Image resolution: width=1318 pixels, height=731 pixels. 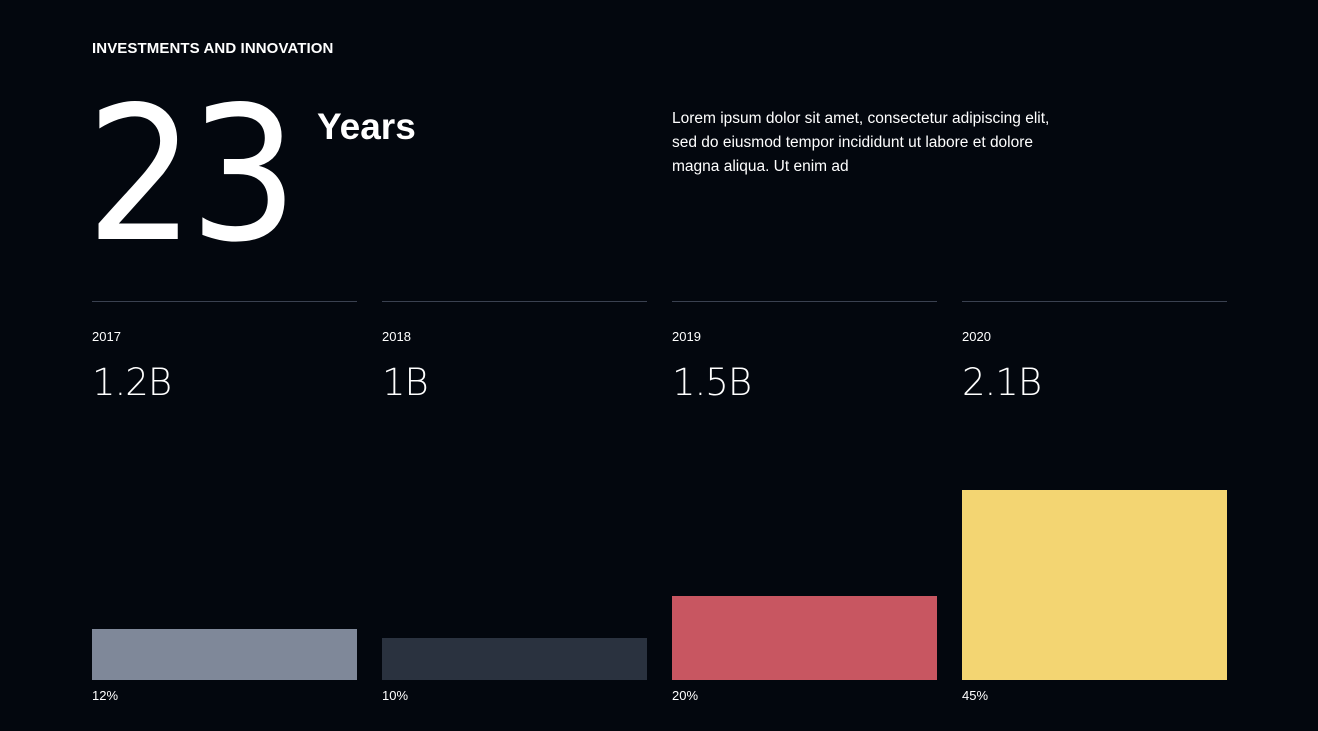 What do you see at coordinates (213, 48) in the screenshot?
I see `section-eyebrow: INVESTMENTS AND INNOVATION` at bounding box center [213, 48].